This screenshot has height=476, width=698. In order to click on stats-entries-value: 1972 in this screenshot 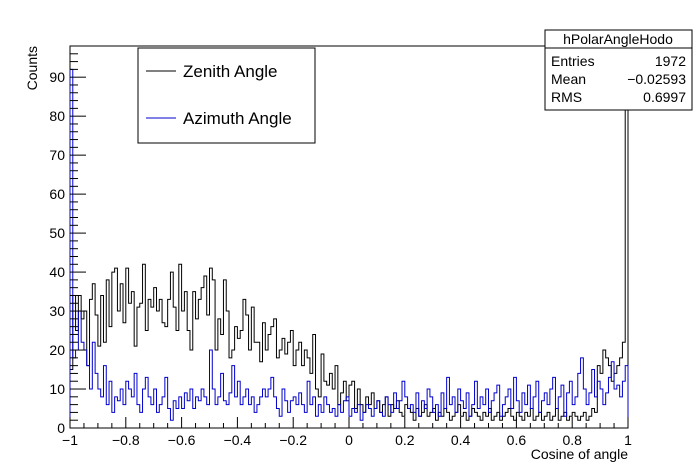, I will do `click(670, 61)`.